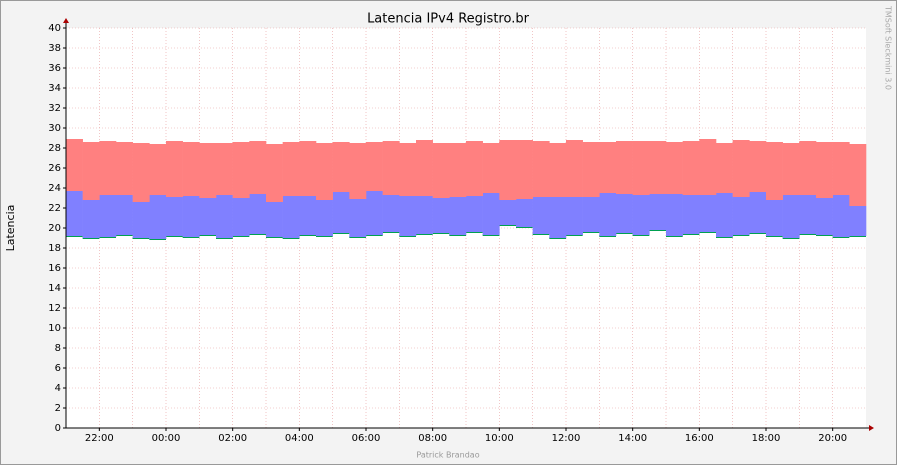 The width and height of the screenshot is (897, 465). I want to click on y-tick-label: 40, so click(54, 28).